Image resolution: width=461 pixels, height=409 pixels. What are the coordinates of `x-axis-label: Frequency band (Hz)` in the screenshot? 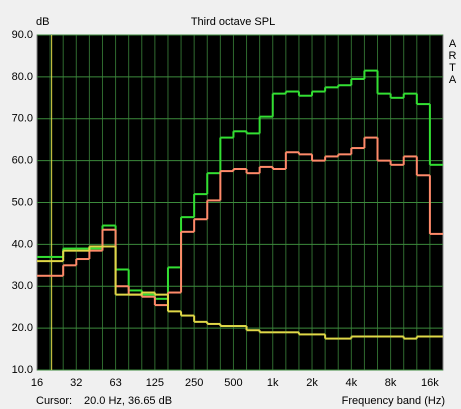 It's located at (393, 401).